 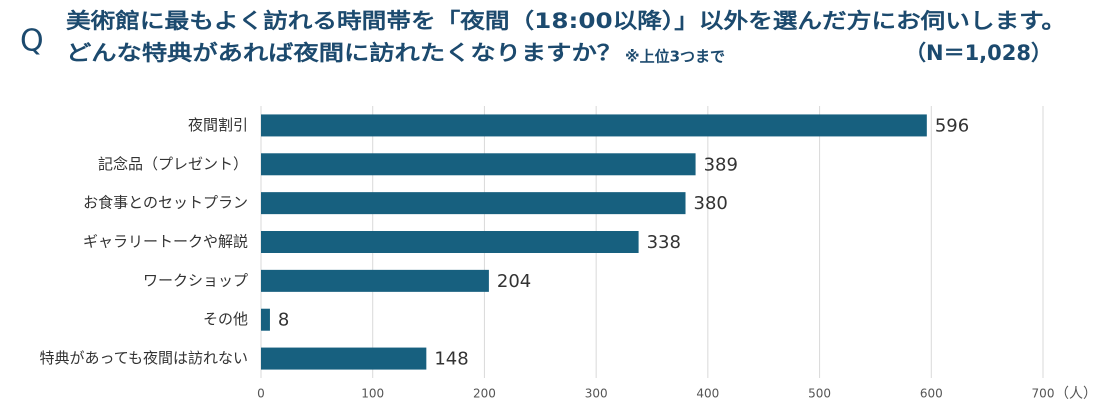 I want to click on x-tick-label: 100, so click(x=372, y=394).